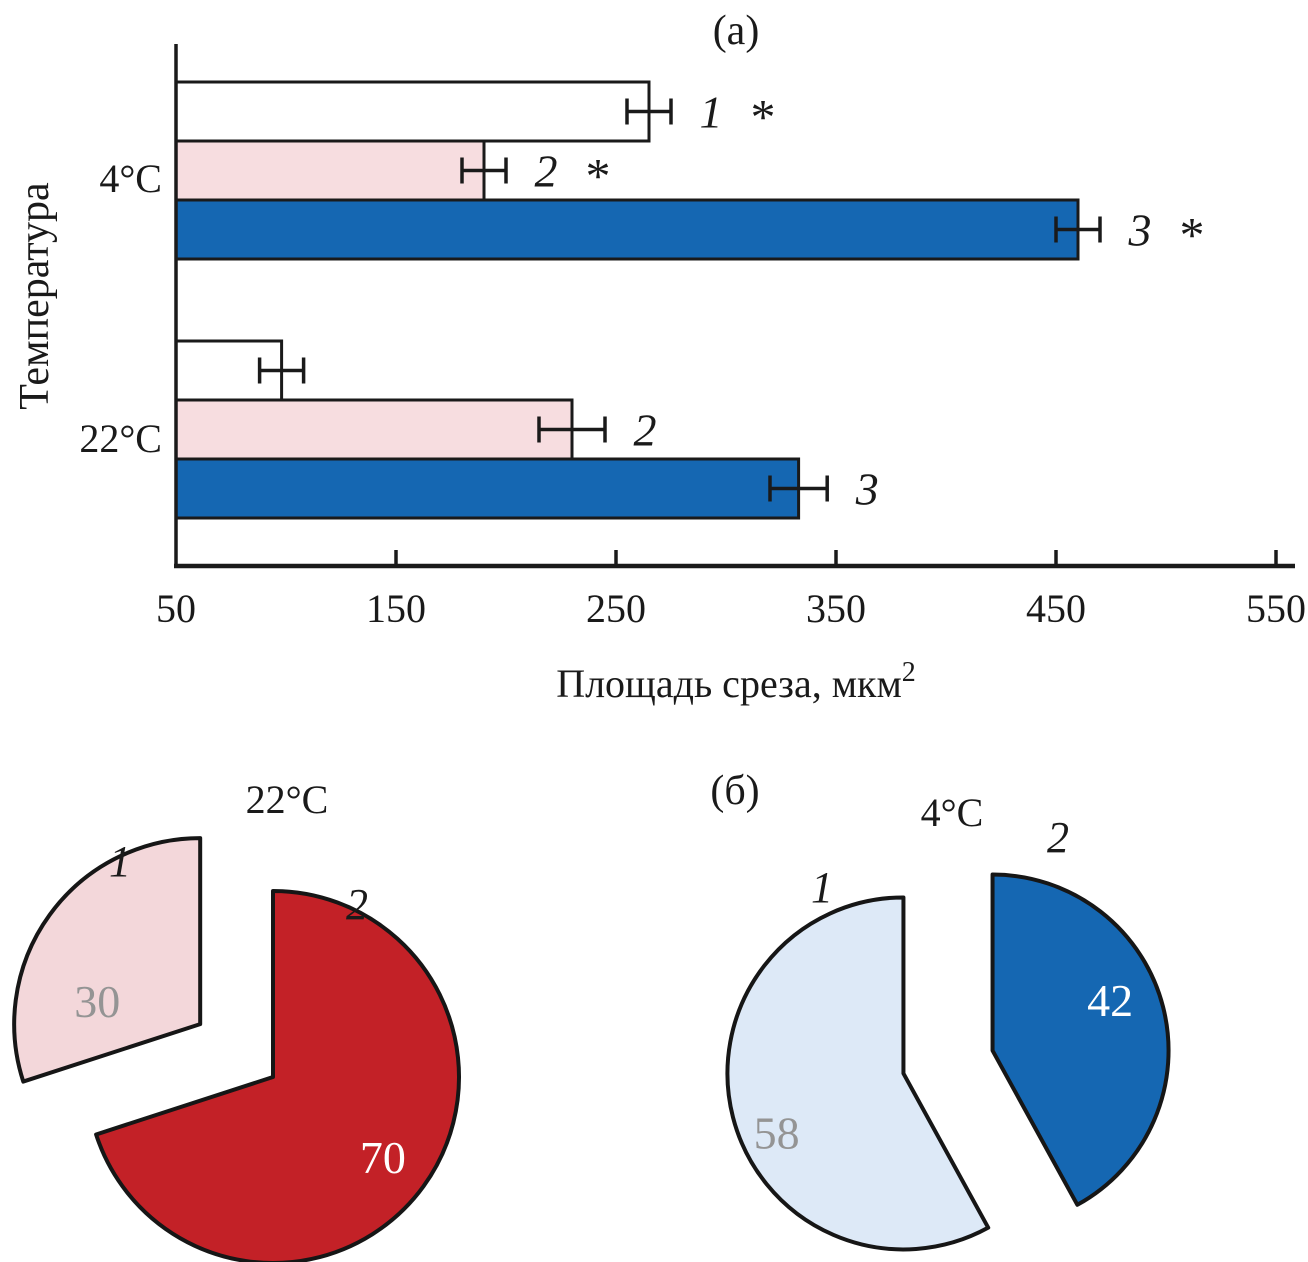 The image size is (1308, 1262). Describe the element at coordinates (711, 112) in the screenshot. I see `bar-series-label: 1` at that location.